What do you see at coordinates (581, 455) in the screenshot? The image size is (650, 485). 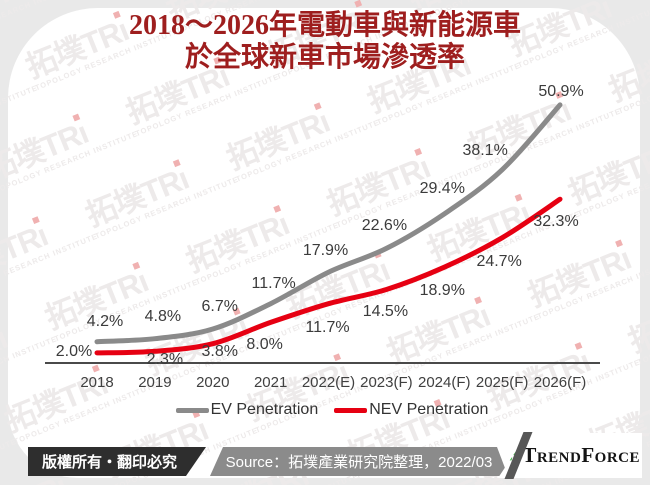 I see `trendforce-logo-text: TrendForce` at bounding box center [581, 455].